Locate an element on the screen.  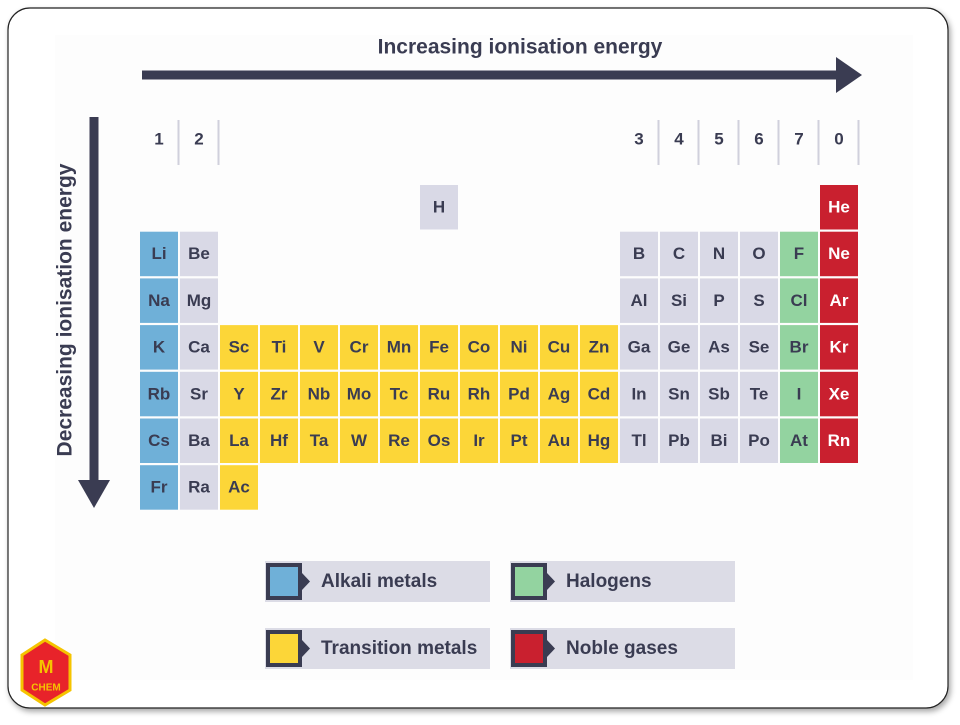
element-symbol: Sb is located at coordinates (719, 393).